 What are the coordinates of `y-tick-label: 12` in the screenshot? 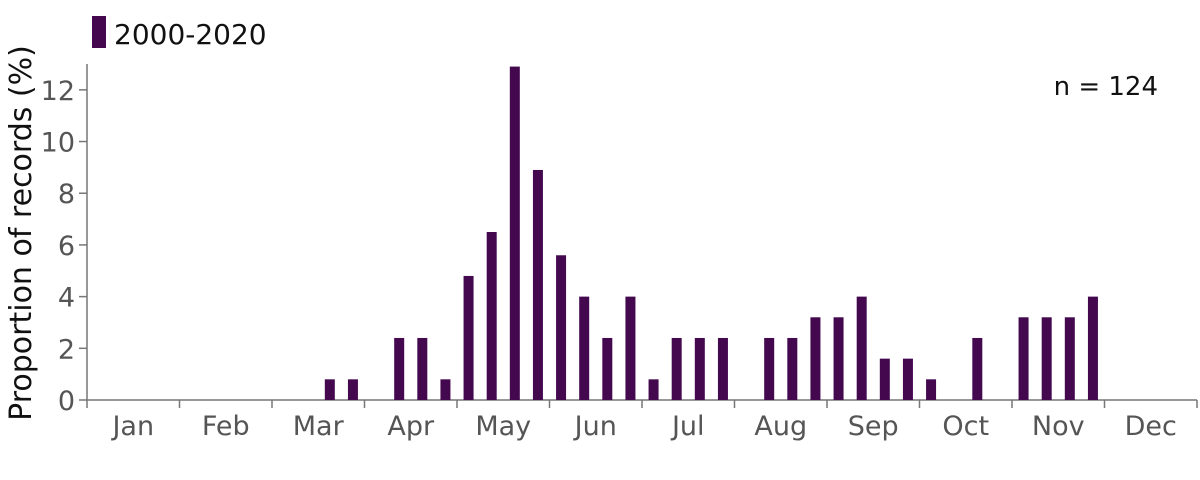 It's located at (58, 91).